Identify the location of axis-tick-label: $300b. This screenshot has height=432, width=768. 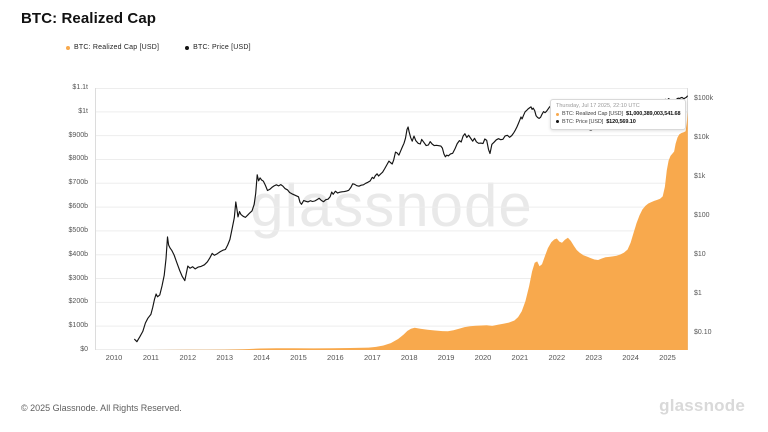
(78, 278).